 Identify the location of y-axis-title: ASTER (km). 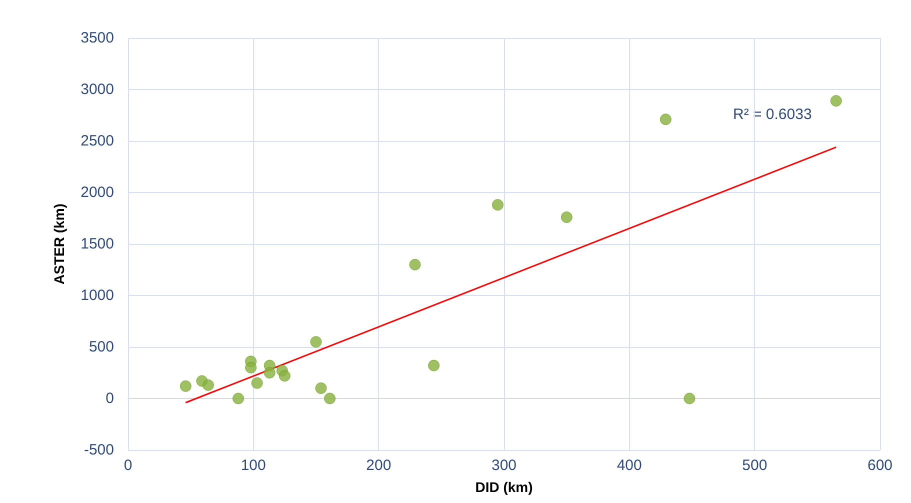
(59, 244).